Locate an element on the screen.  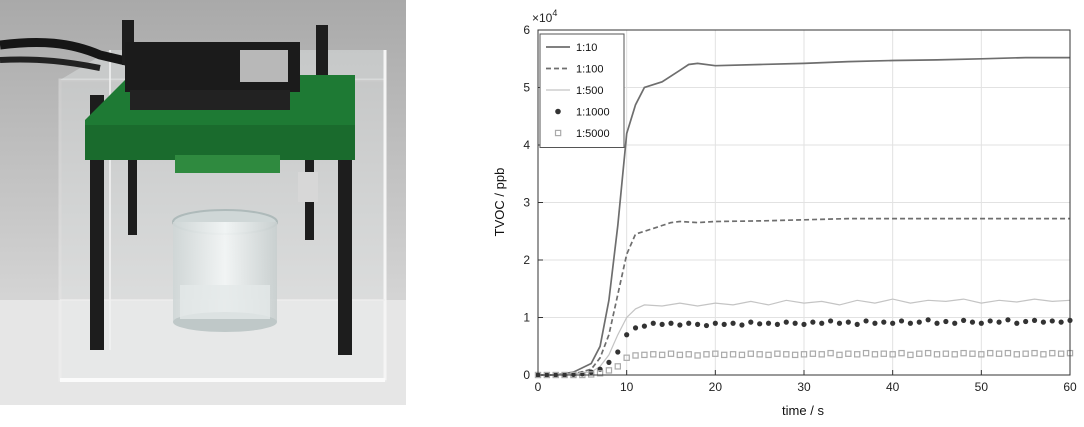
x-tick-label: 30 is located at coordinates (804, 387).